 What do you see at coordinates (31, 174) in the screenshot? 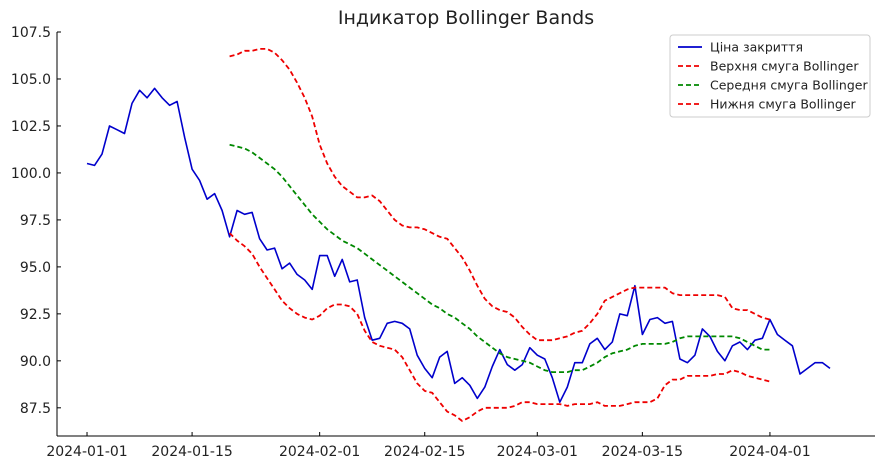
I see `y-tick-label: 100.0` at bounding box center [31, 174].